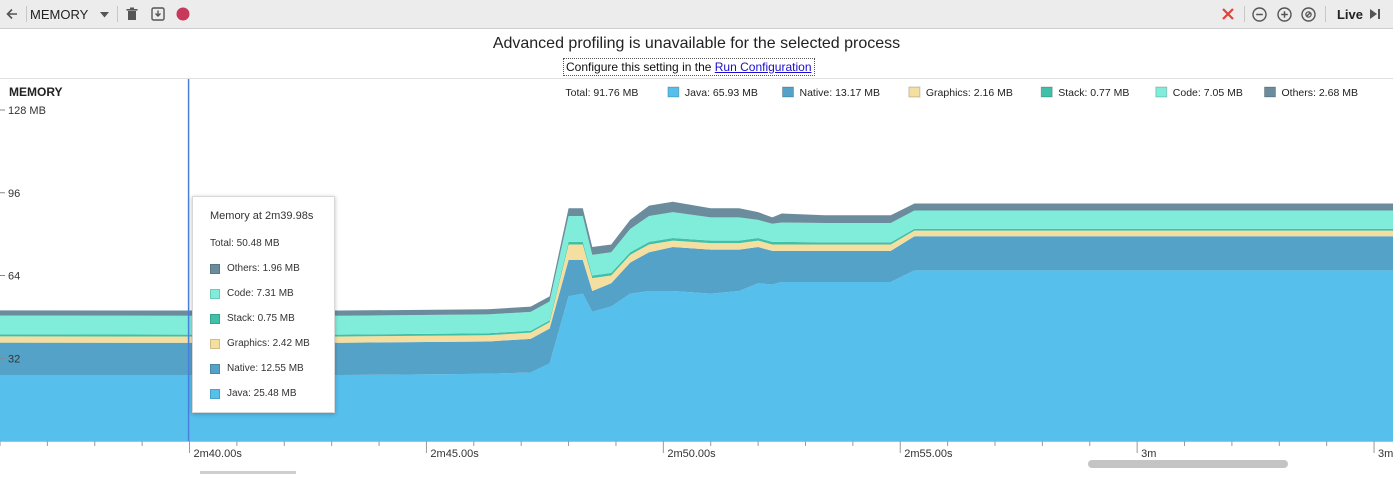 The width and height of the screenshot is (1393, 479). I want to click on tooltip-row: Stack: 0.75 MB, so click(252, 318).